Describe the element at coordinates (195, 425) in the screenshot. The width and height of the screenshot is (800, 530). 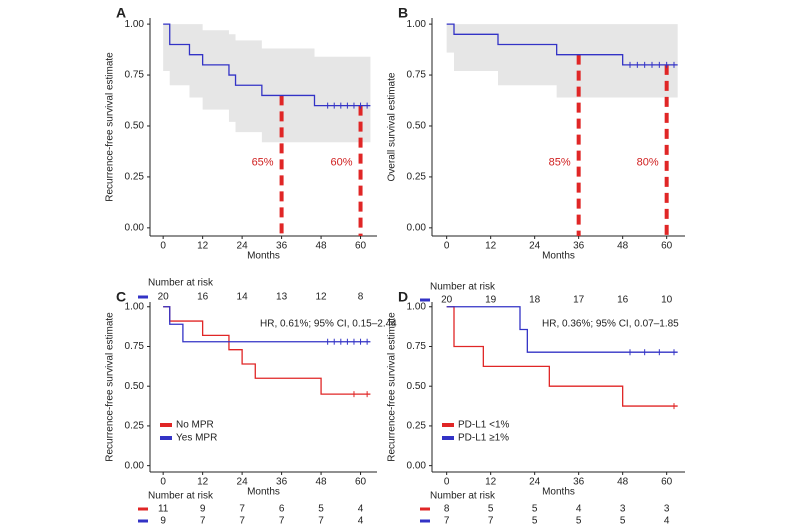
I see `legend-label: No MPR` at that location.